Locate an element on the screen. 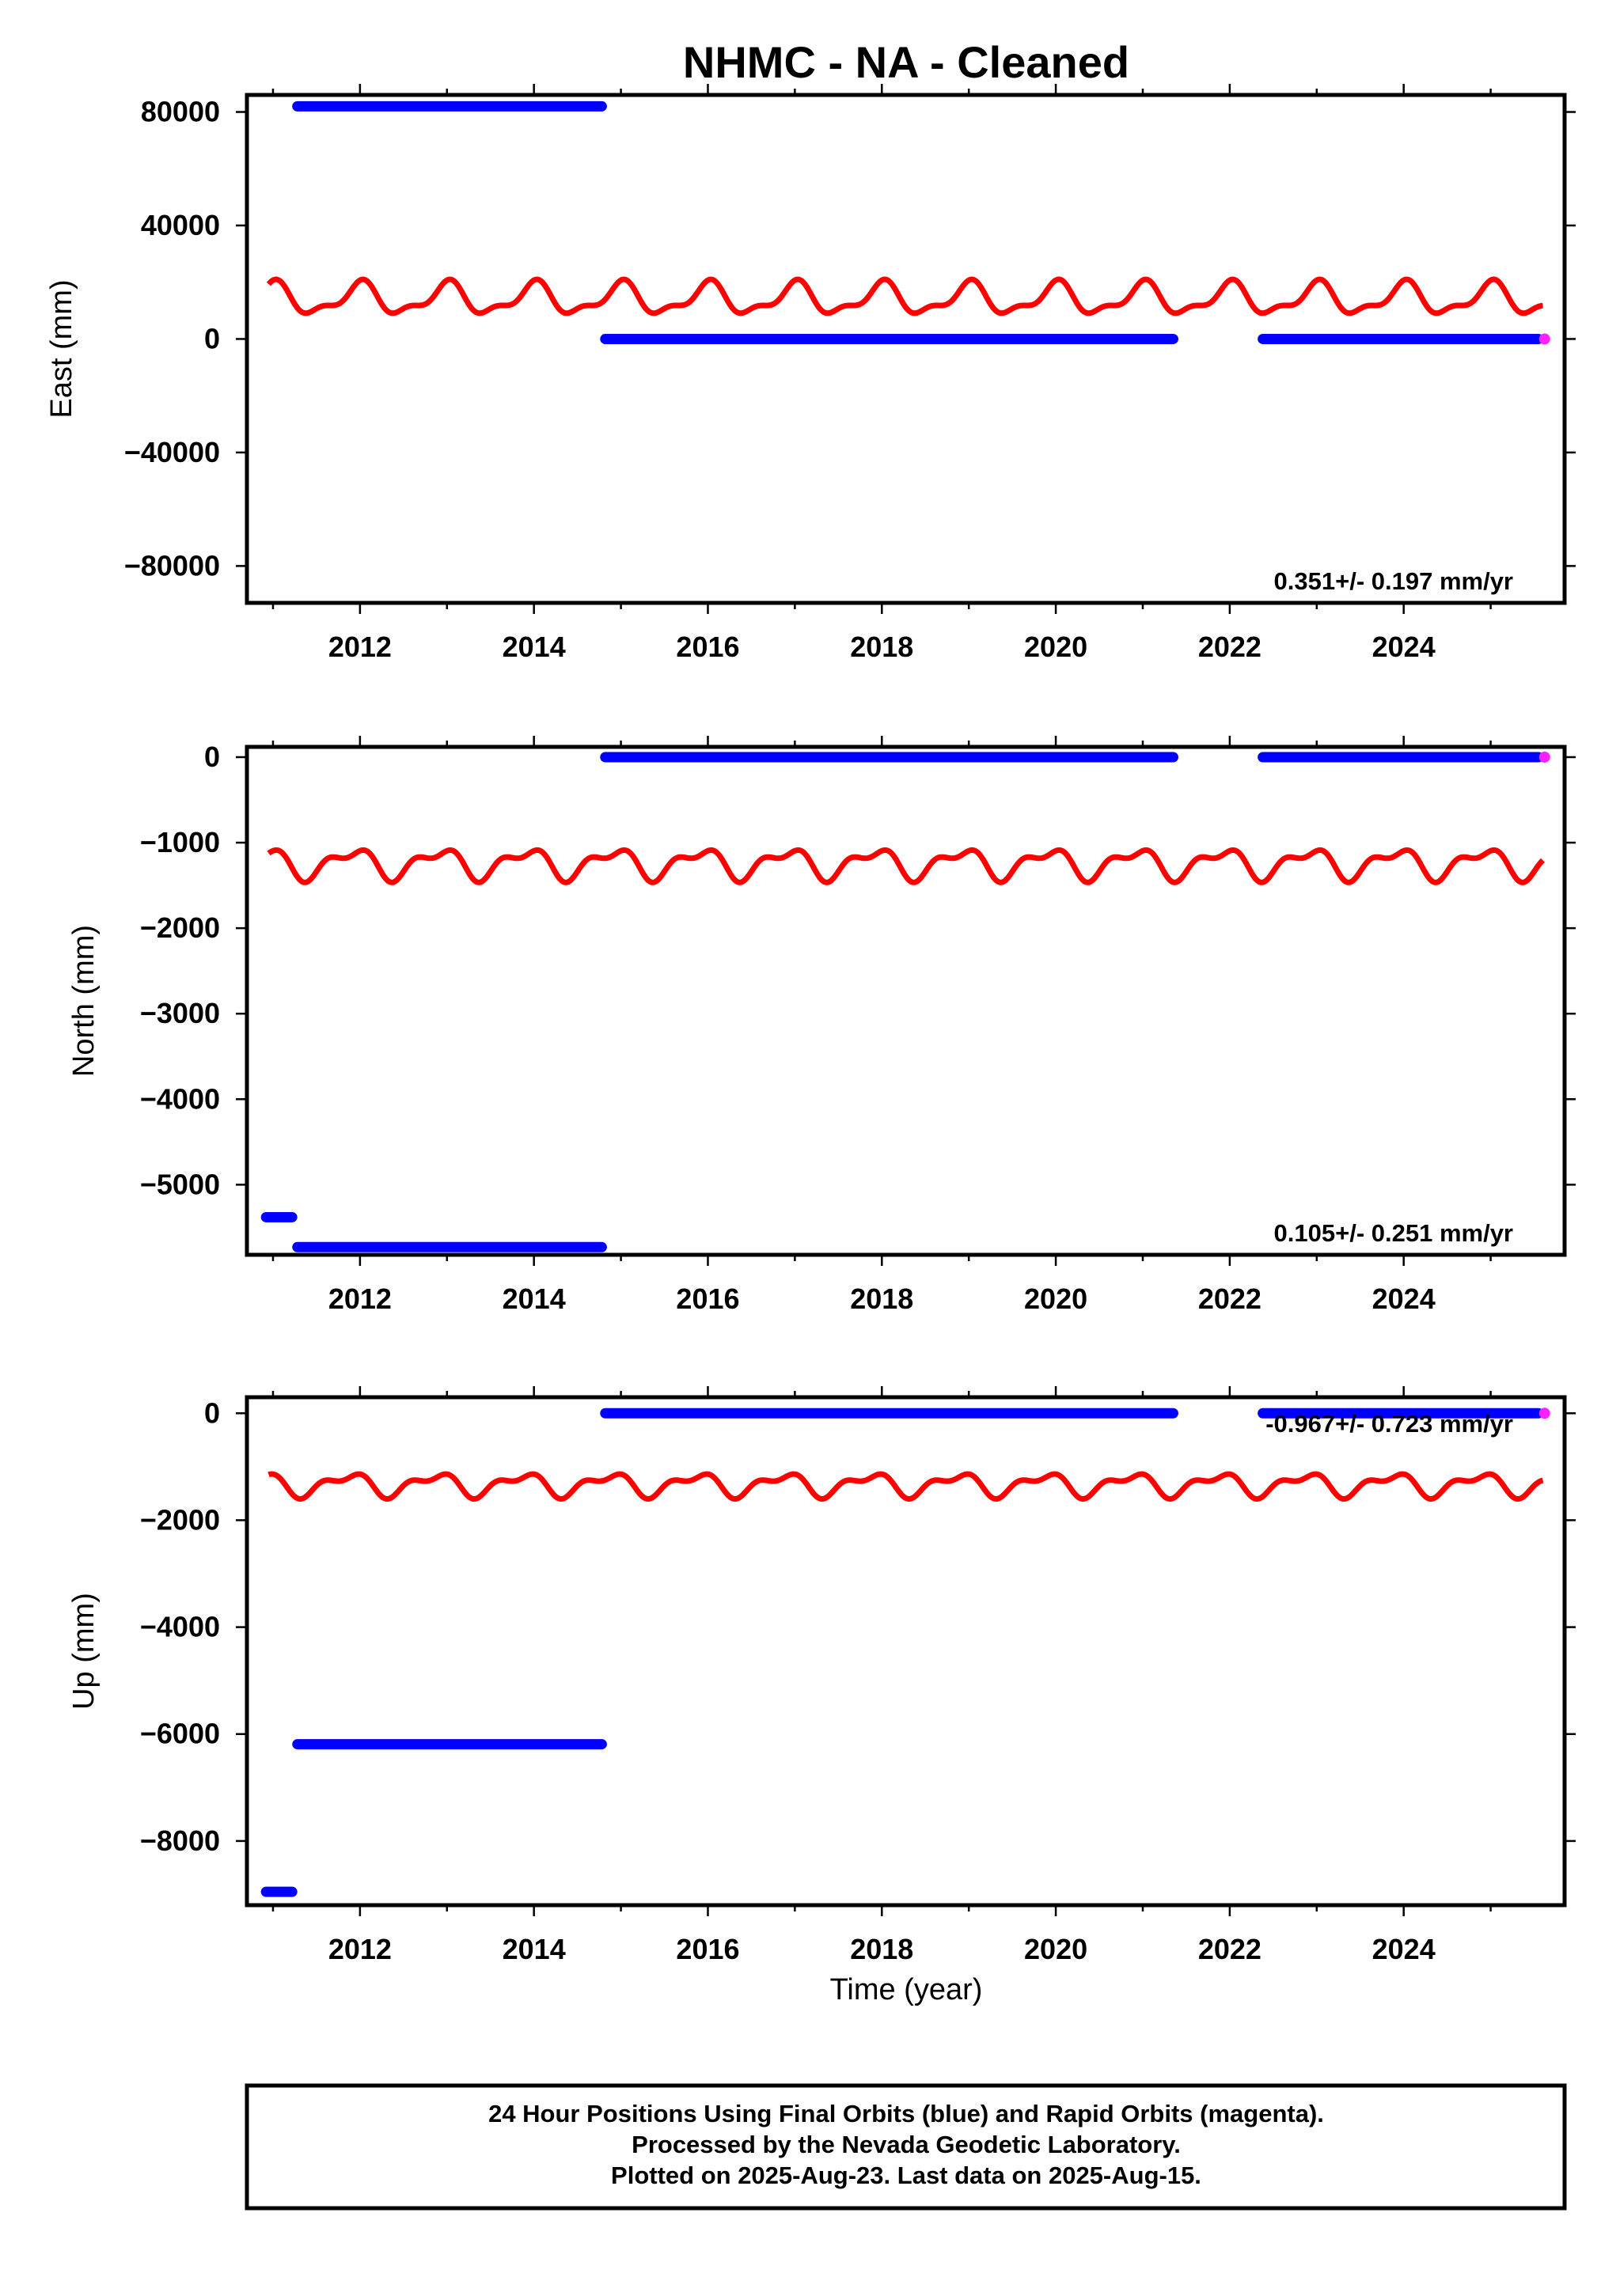 The height and width of the screenshot is (2296, 1620). y-tick-label: −5000 is located at coordinates (180, 1184).